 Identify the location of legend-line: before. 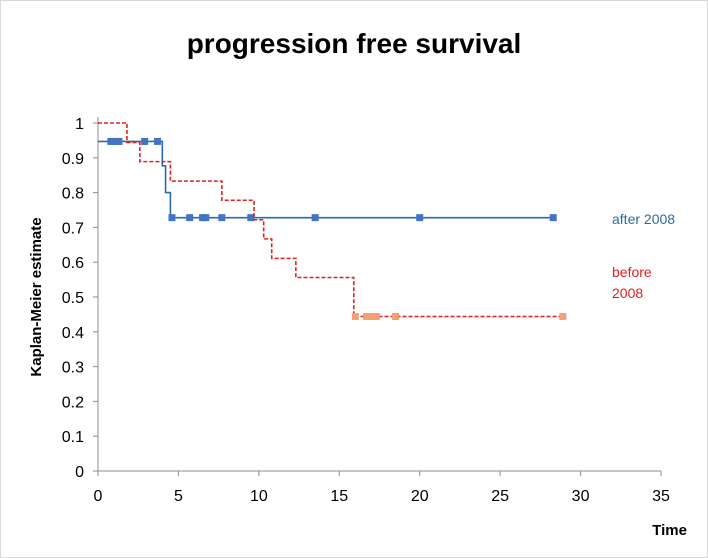
(632, 272).